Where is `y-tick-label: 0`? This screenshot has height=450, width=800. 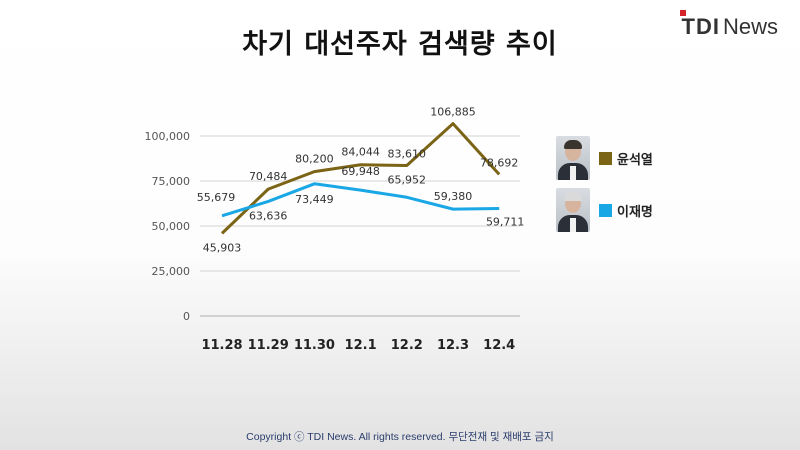
y-tick-label: 0 is located at coordinates (186, 316).